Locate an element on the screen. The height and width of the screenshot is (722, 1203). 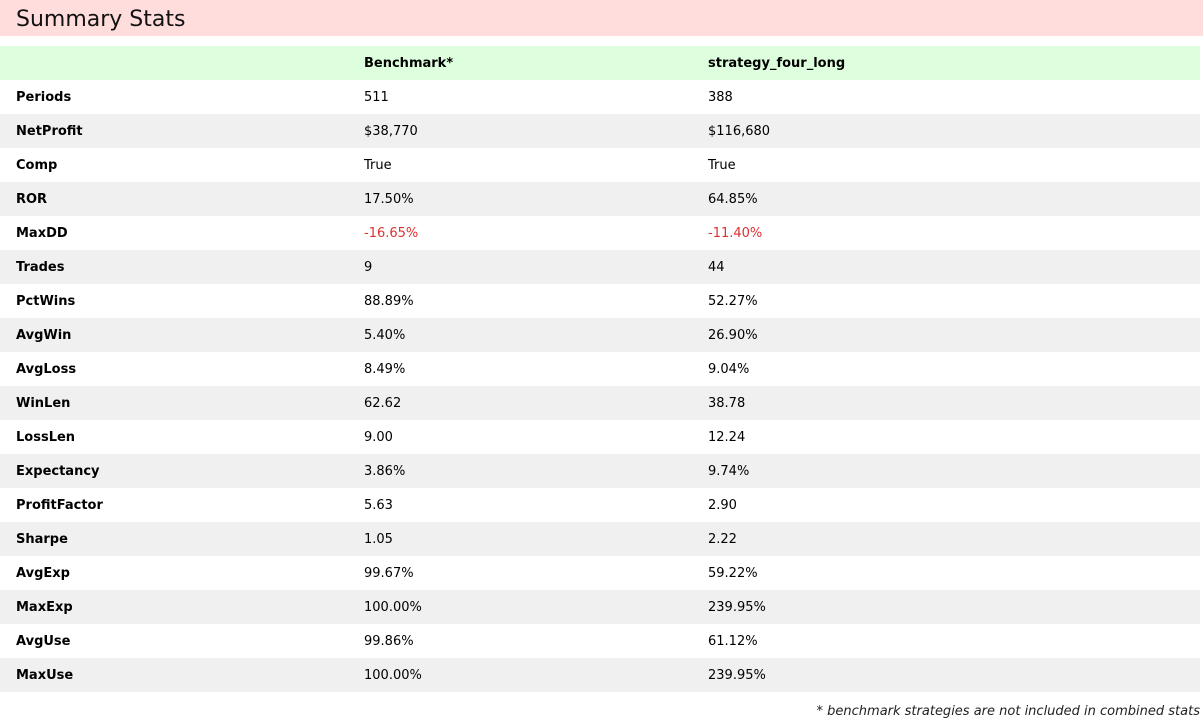
metric-name: Comp is located at coordinates (37, 165).